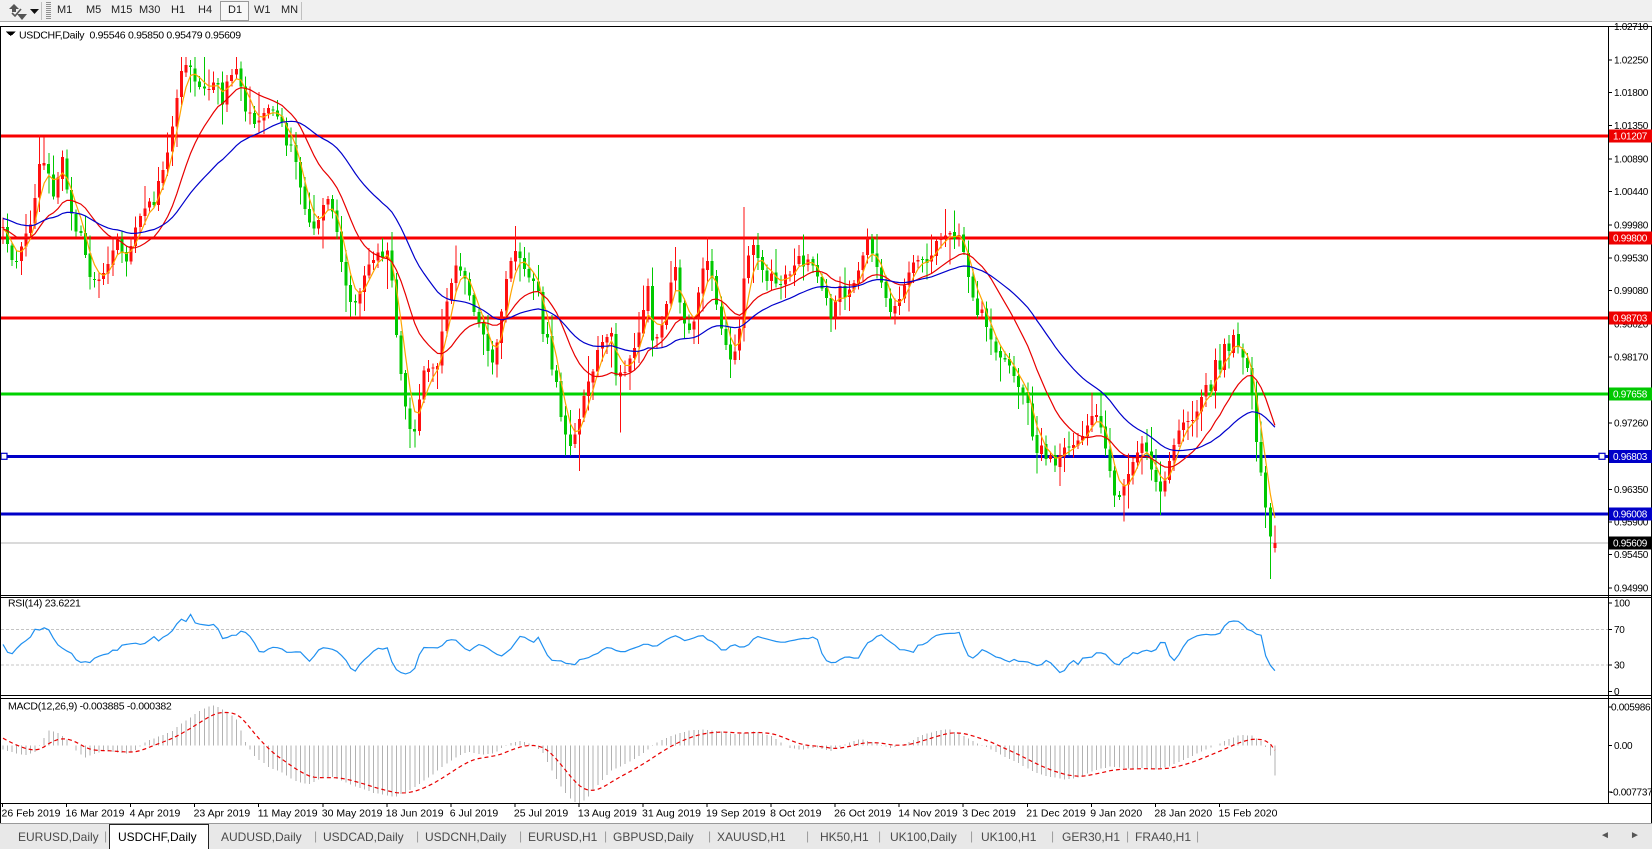  What do you see at coordinates (352, 814) in the screenshot?
I see `svg-text: 30 May 2019` at bounding box center [352, 814].